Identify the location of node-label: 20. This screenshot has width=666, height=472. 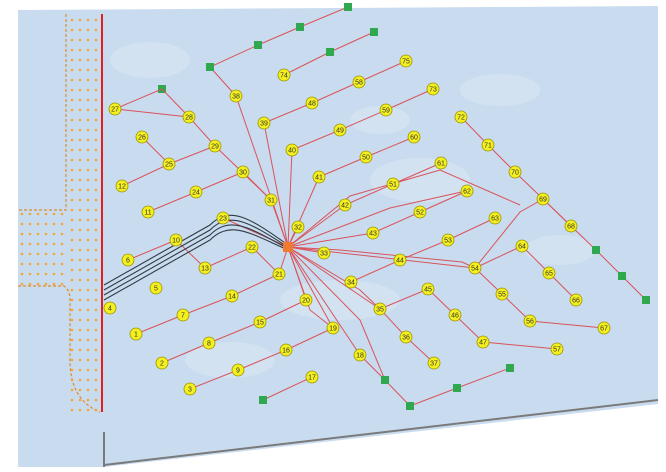
(306, 301).